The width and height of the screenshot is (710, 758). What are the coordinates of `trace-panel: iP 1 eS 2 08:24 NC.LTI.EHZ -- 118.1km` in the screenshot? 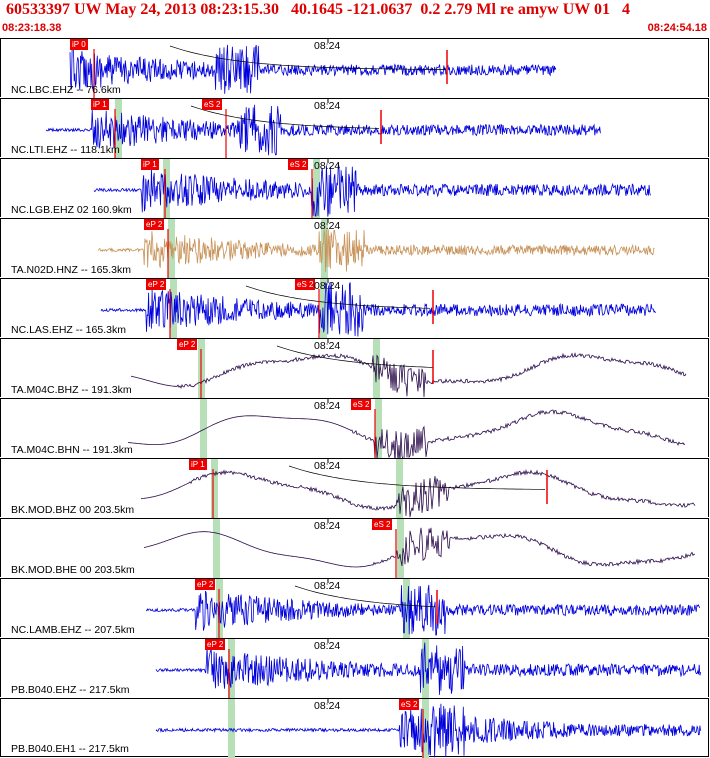 It's located at (354, 128).